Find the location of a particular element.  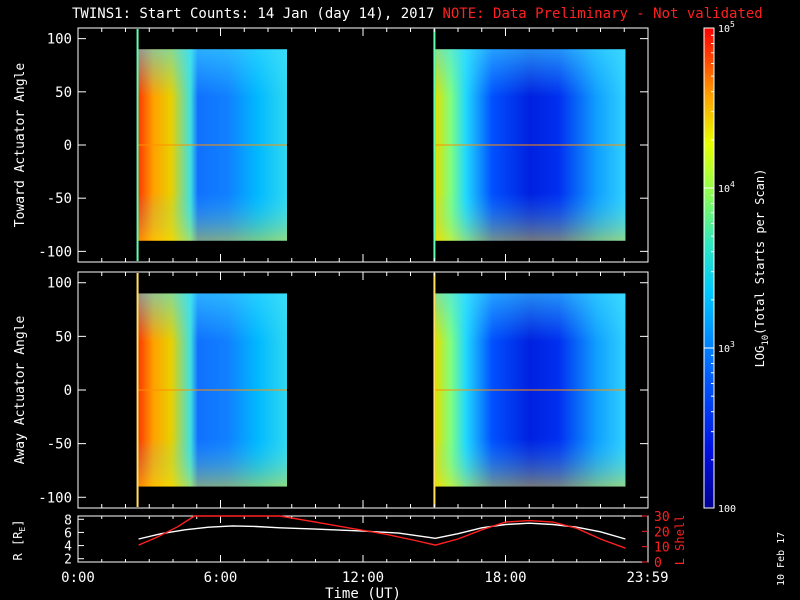

y-axis-label: Toward Actuator Angle is located at coordinates (20, 145).